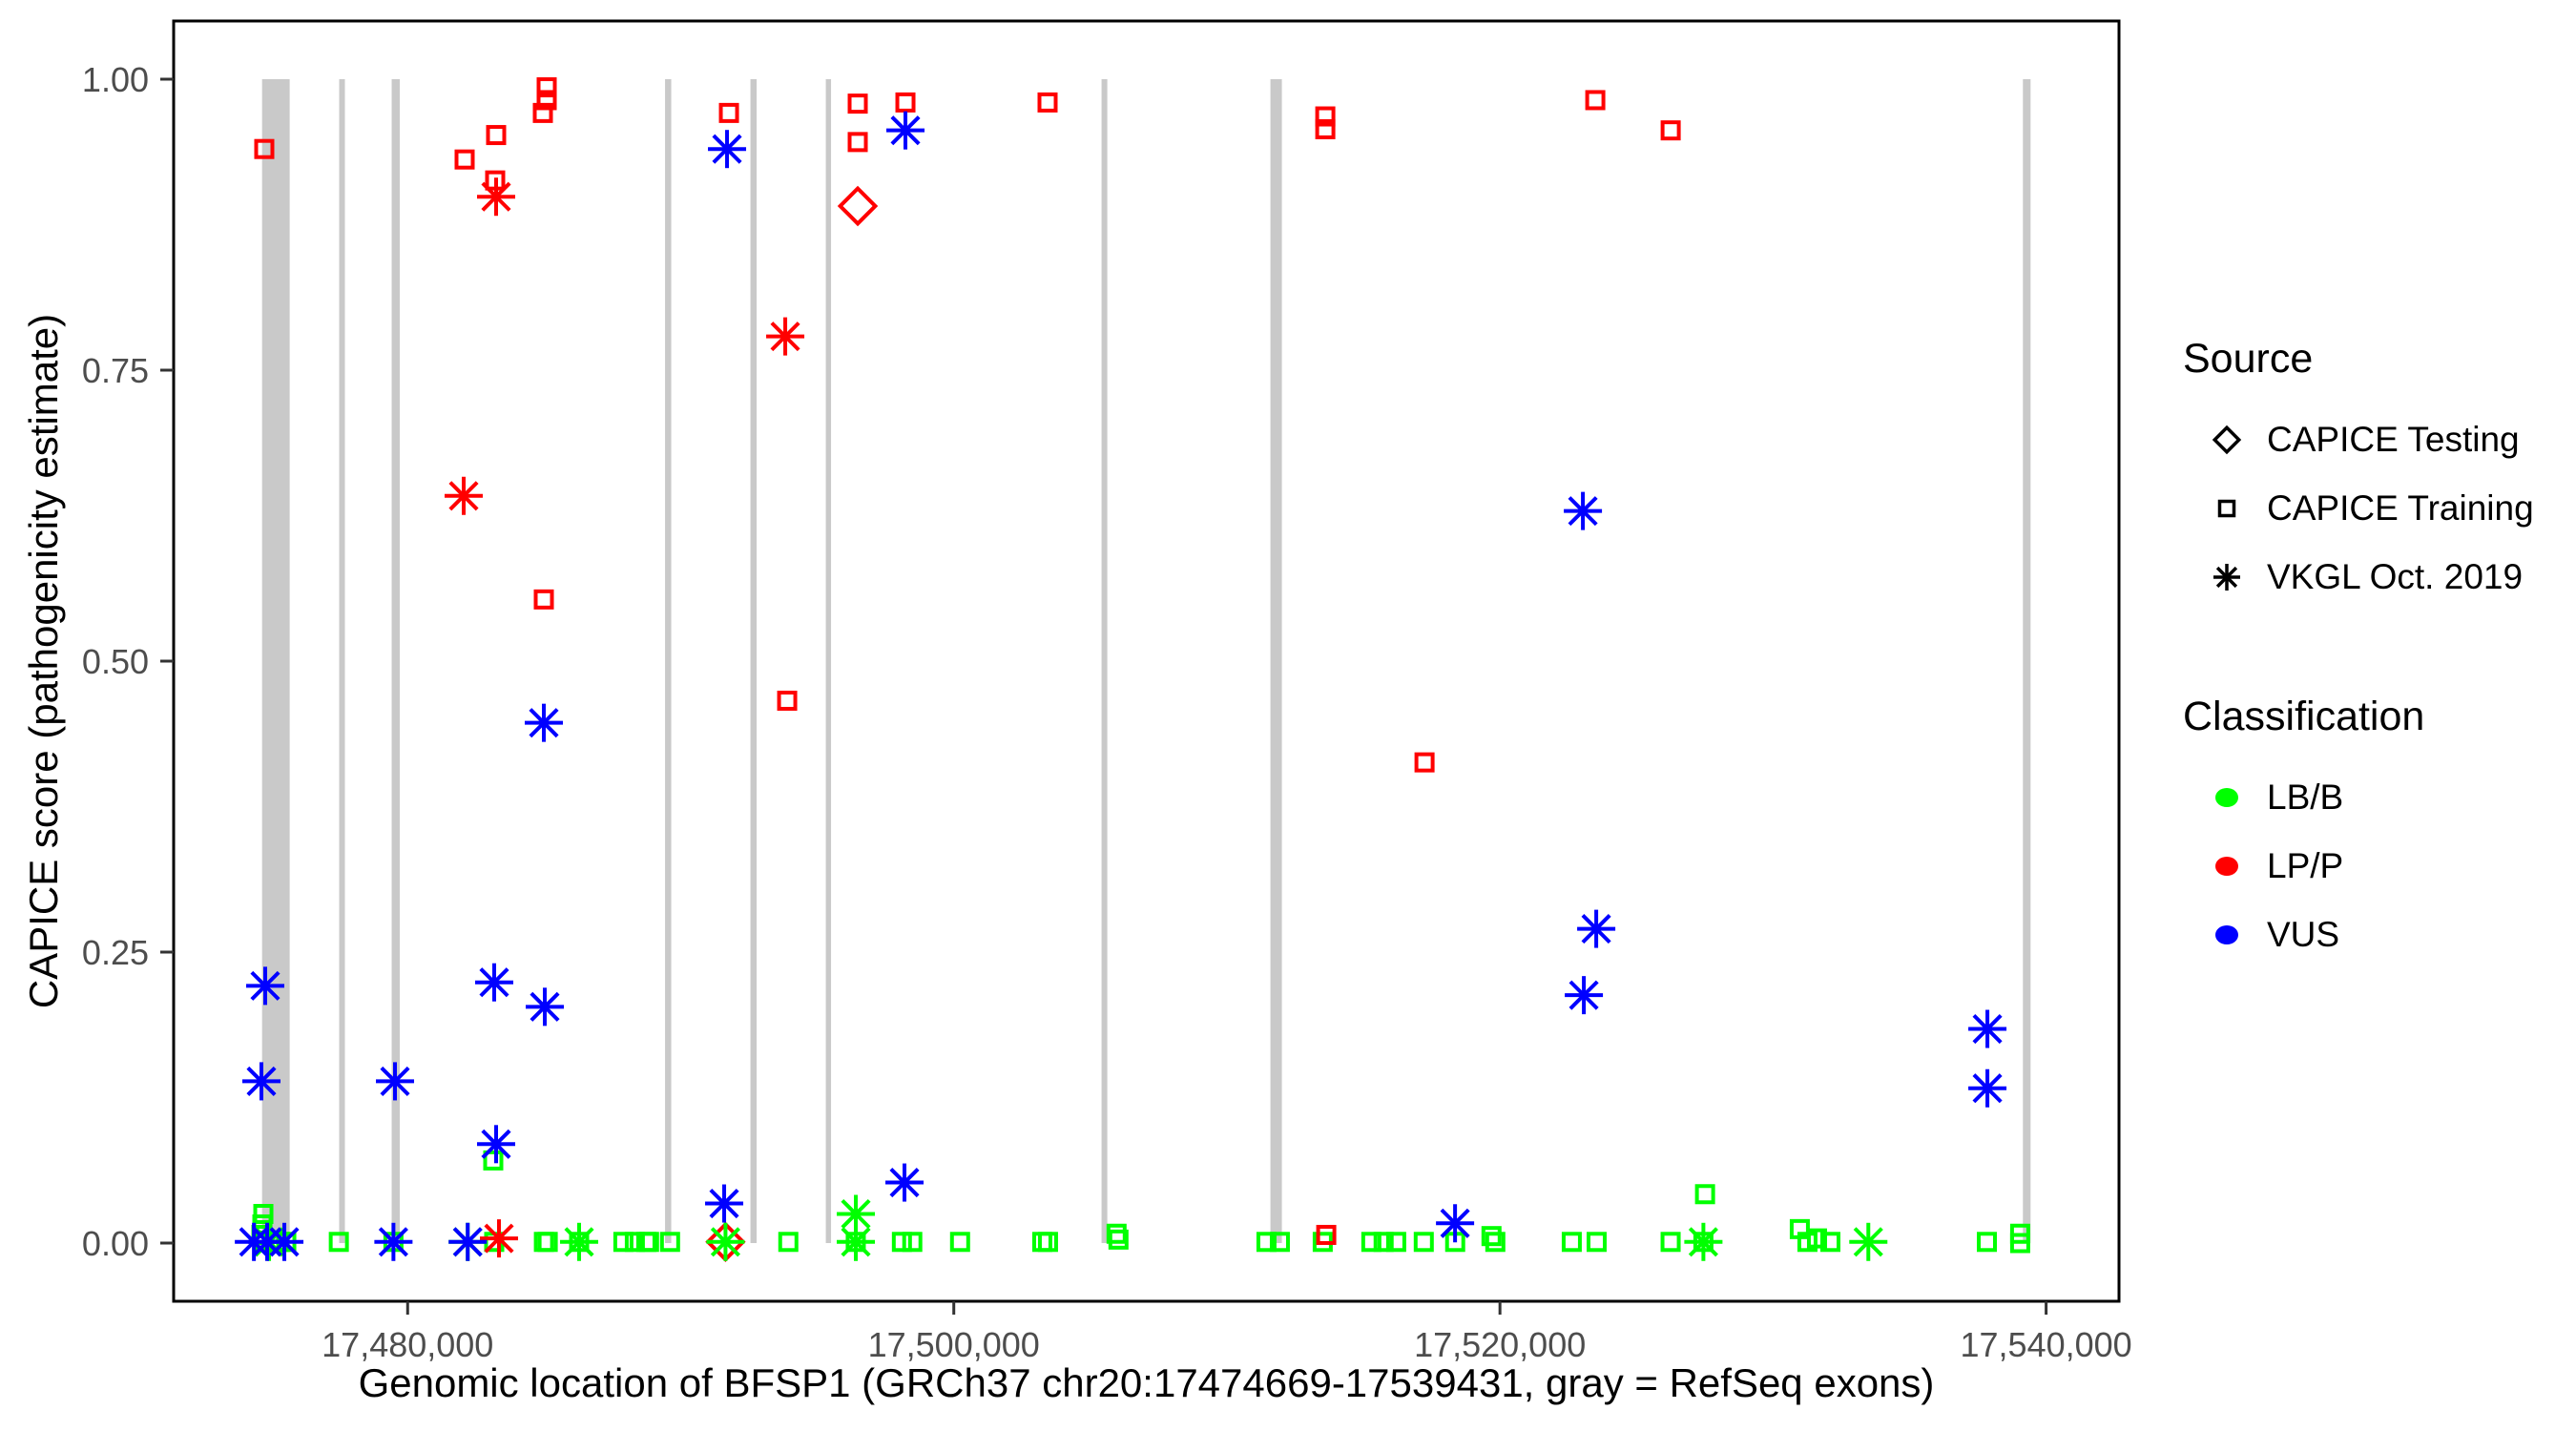  I want to click on y-tick-label: 0.25, so click(115, 952).